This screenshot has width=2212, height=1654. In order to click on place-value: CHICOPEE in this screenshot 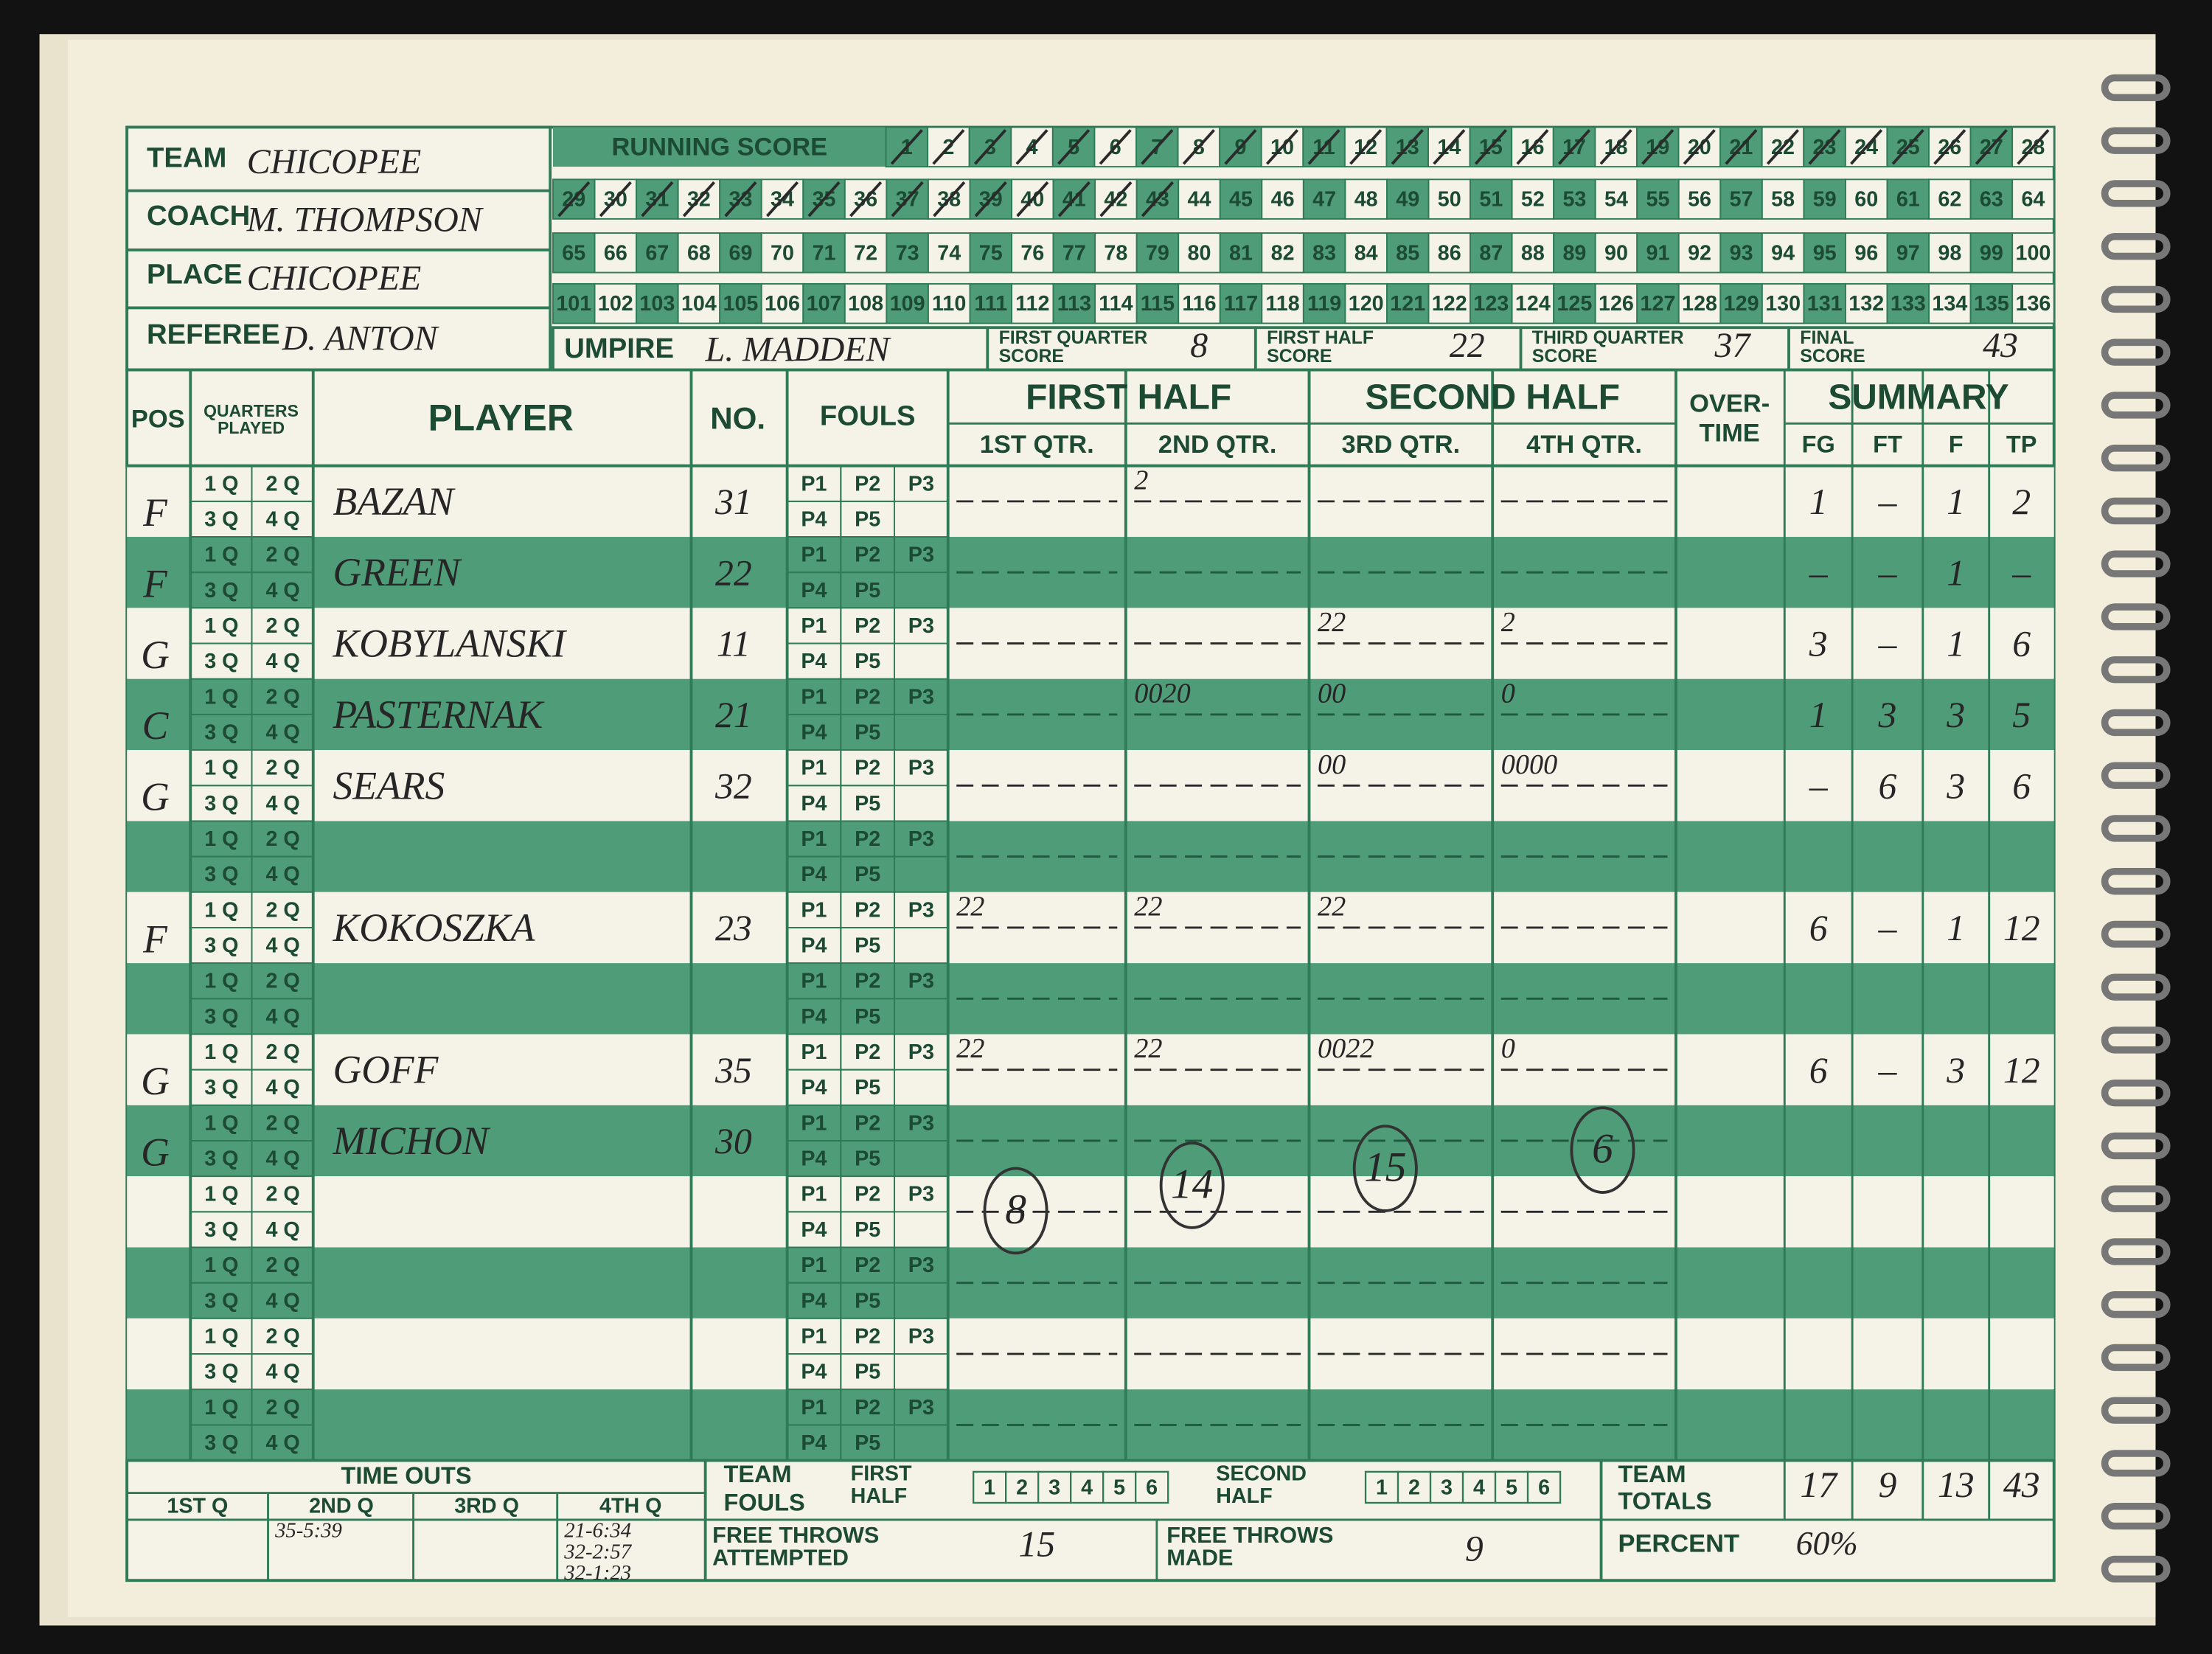, I will do `click(334, 279)`.